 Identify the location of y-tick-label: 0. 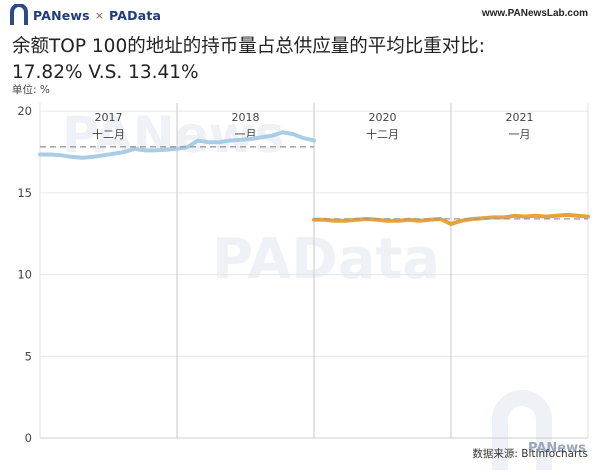
(28, 438).